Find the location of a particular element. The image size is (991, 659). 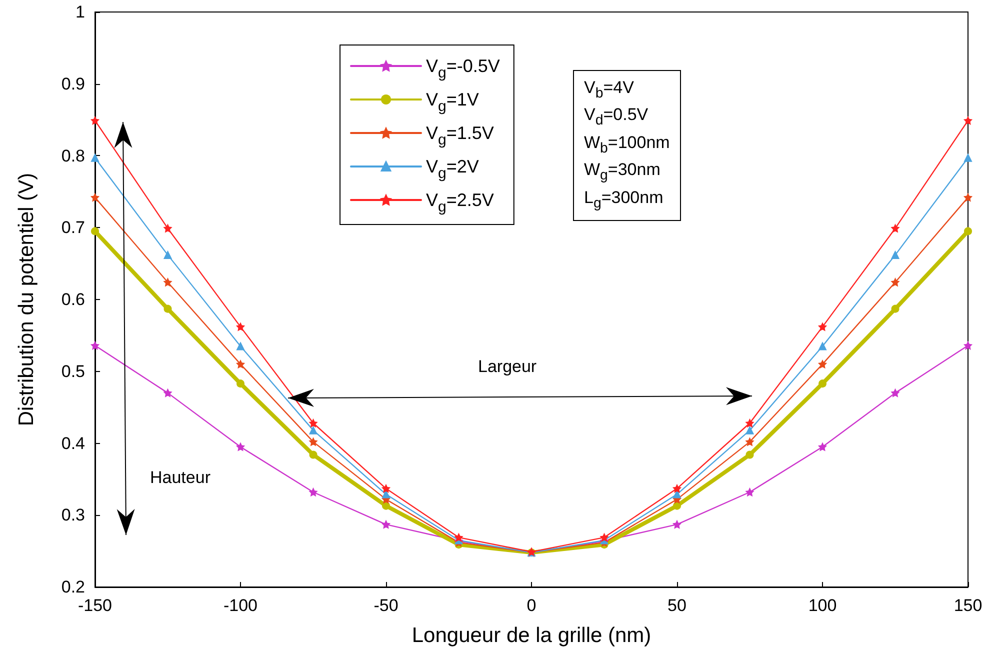

x-tick-label: -150 is located at coordinates (95, 605).